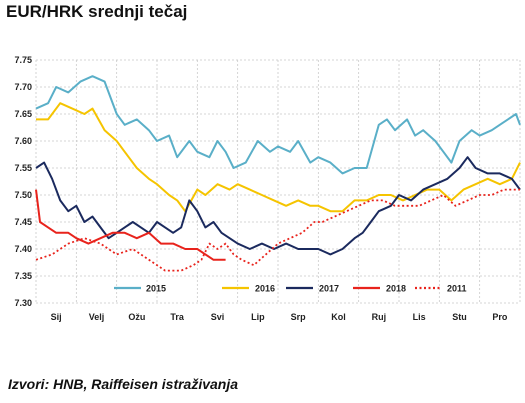 This screenshot has height=403, width=525. Describe the element at coordinates (299, 317) in the screenshot. I see `x-tick-label: Srp` at that location.